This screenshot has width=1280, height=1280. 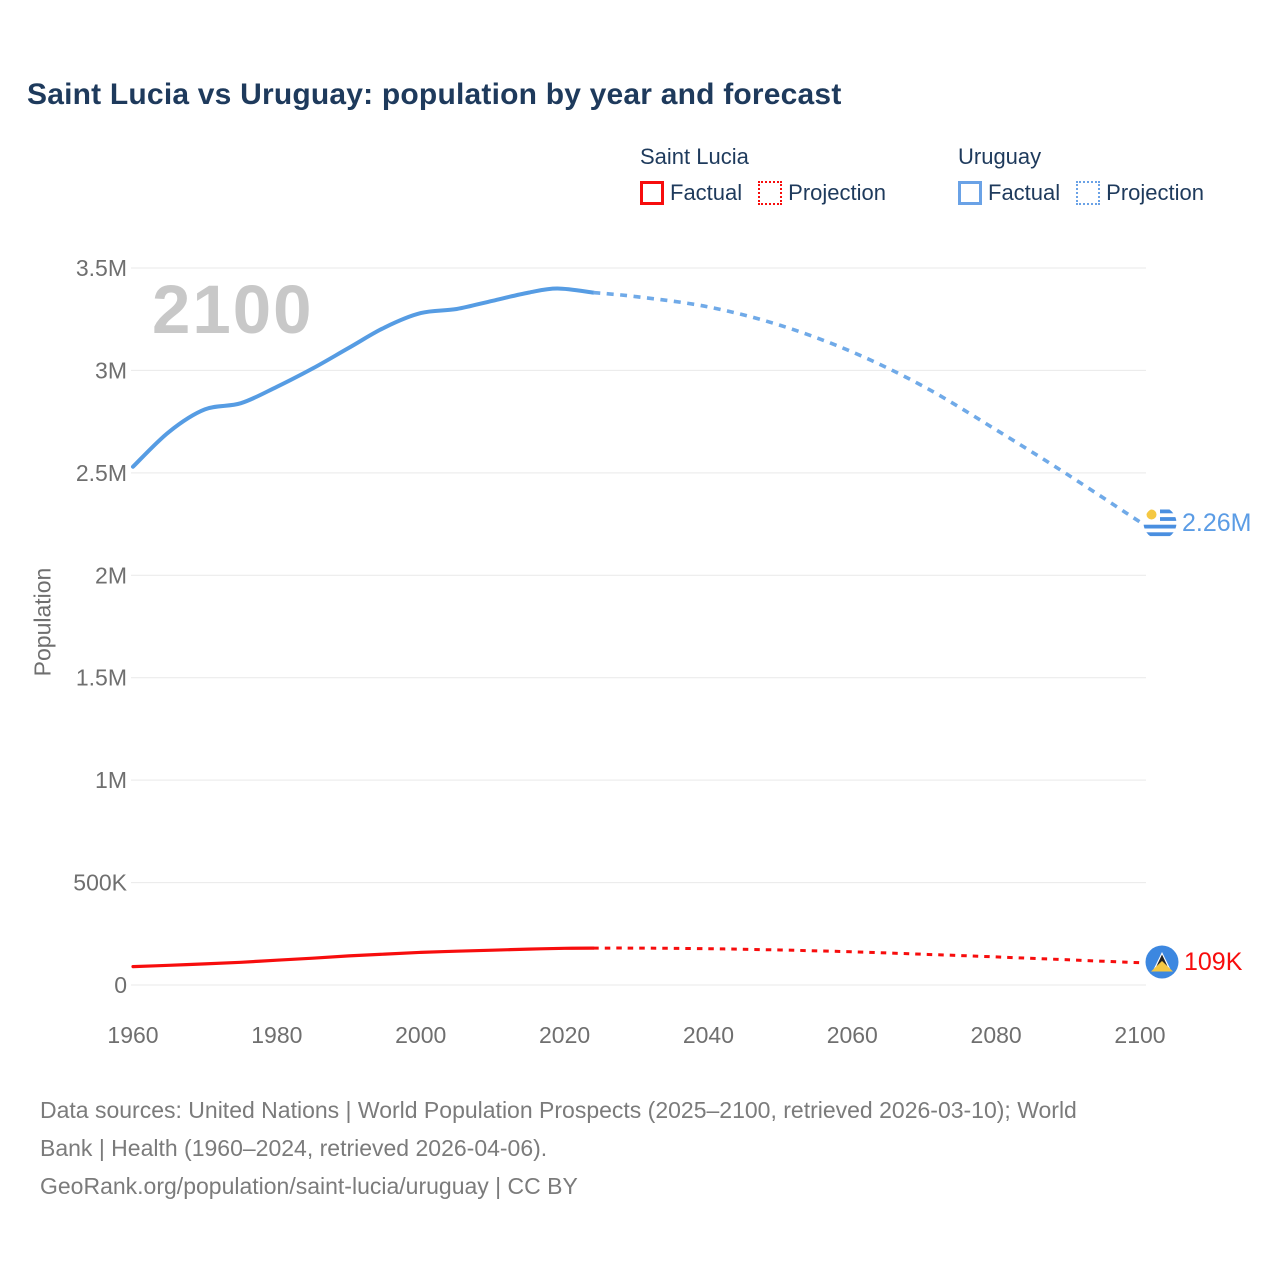 What do you see at coordinates (101, 268) in the screenshot?
I see `y-tick-label: 3.5M` at bounding box center [101, 268].